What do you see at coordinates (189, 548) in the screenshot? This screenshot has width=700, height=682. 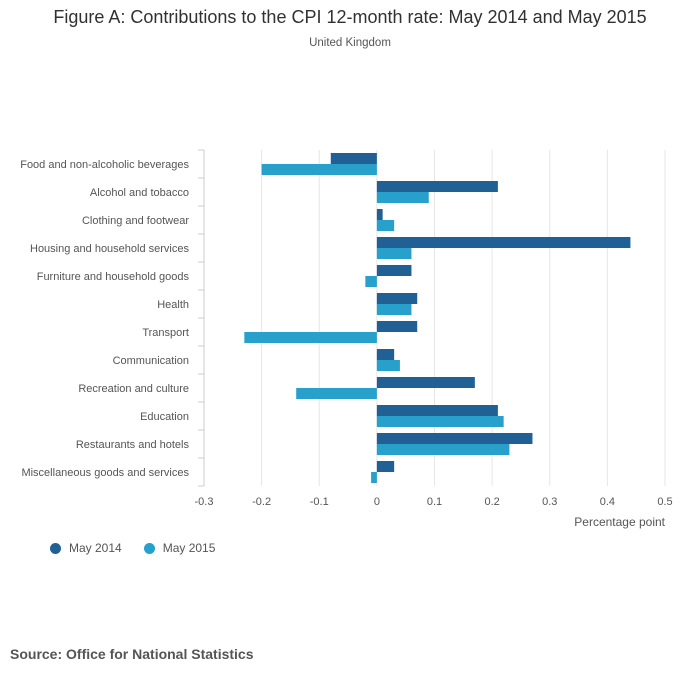 I see `legend-label-may-2015: May 2015` at bounding box center [189, 548].